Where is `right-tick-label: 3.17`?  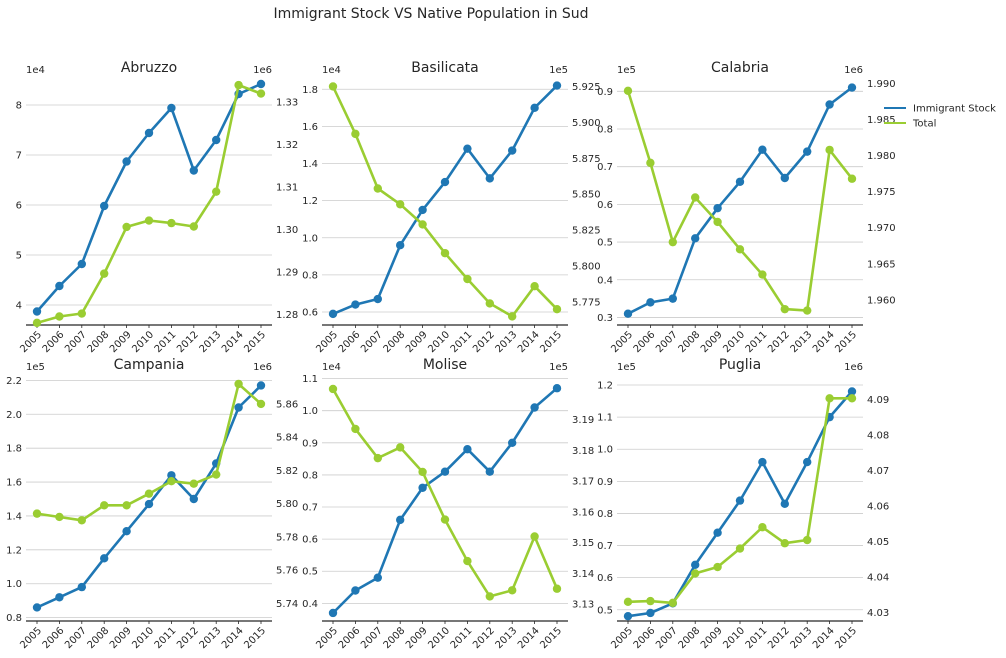
right-tick-label: 3.17 is located at coordinates (583, 482).